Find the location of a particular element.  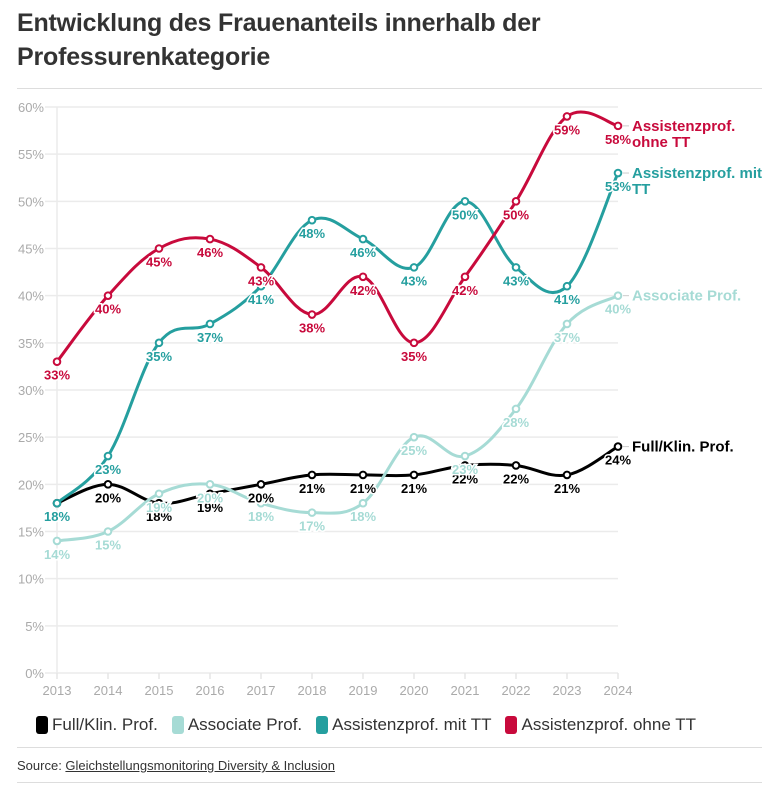

data-label: 28% is located at coordinates (516, 422).